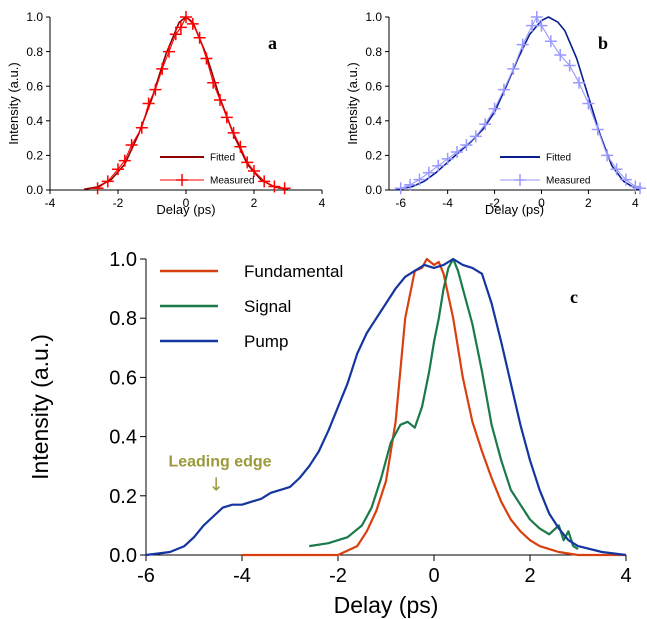 Image resolution: width=647 pixels, height=619 pixels. I want to click on legend-label: Signal, so click(267, 306).